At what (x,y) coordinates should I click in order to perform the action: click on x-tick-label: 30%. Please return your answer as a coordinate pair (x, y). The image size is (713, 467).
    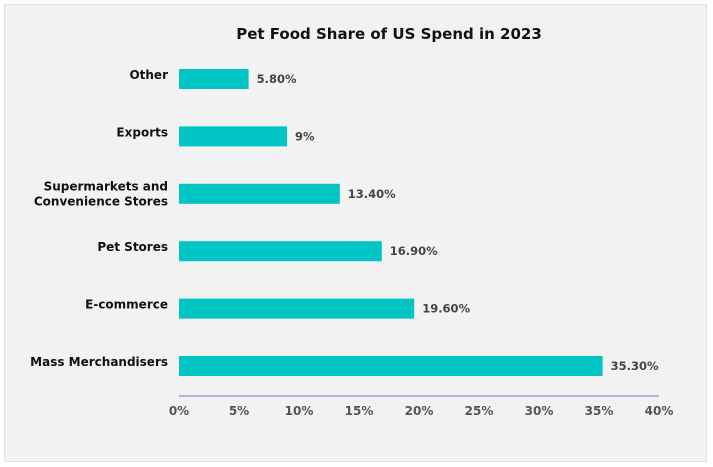
    Looking at the image, I should click on (539, 411).